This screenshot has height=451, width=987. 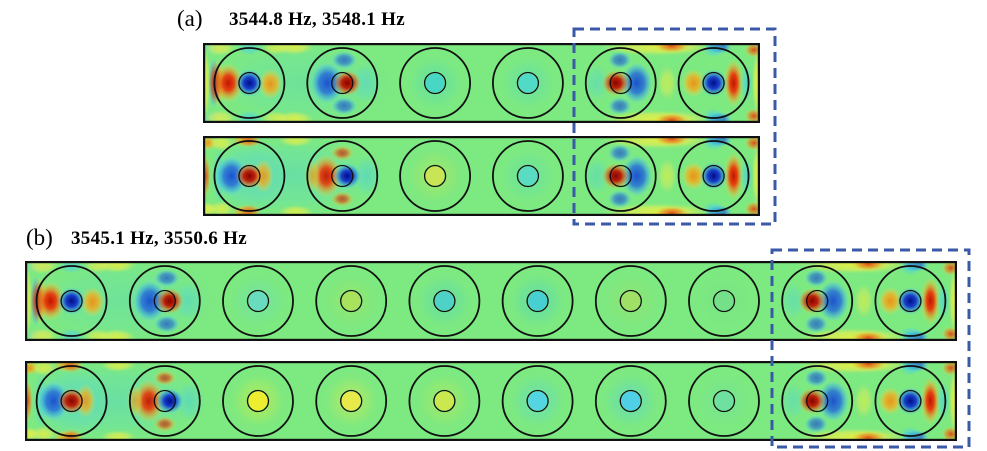 I want to click on panel-b-label: (b), so click(x=39, y=237).